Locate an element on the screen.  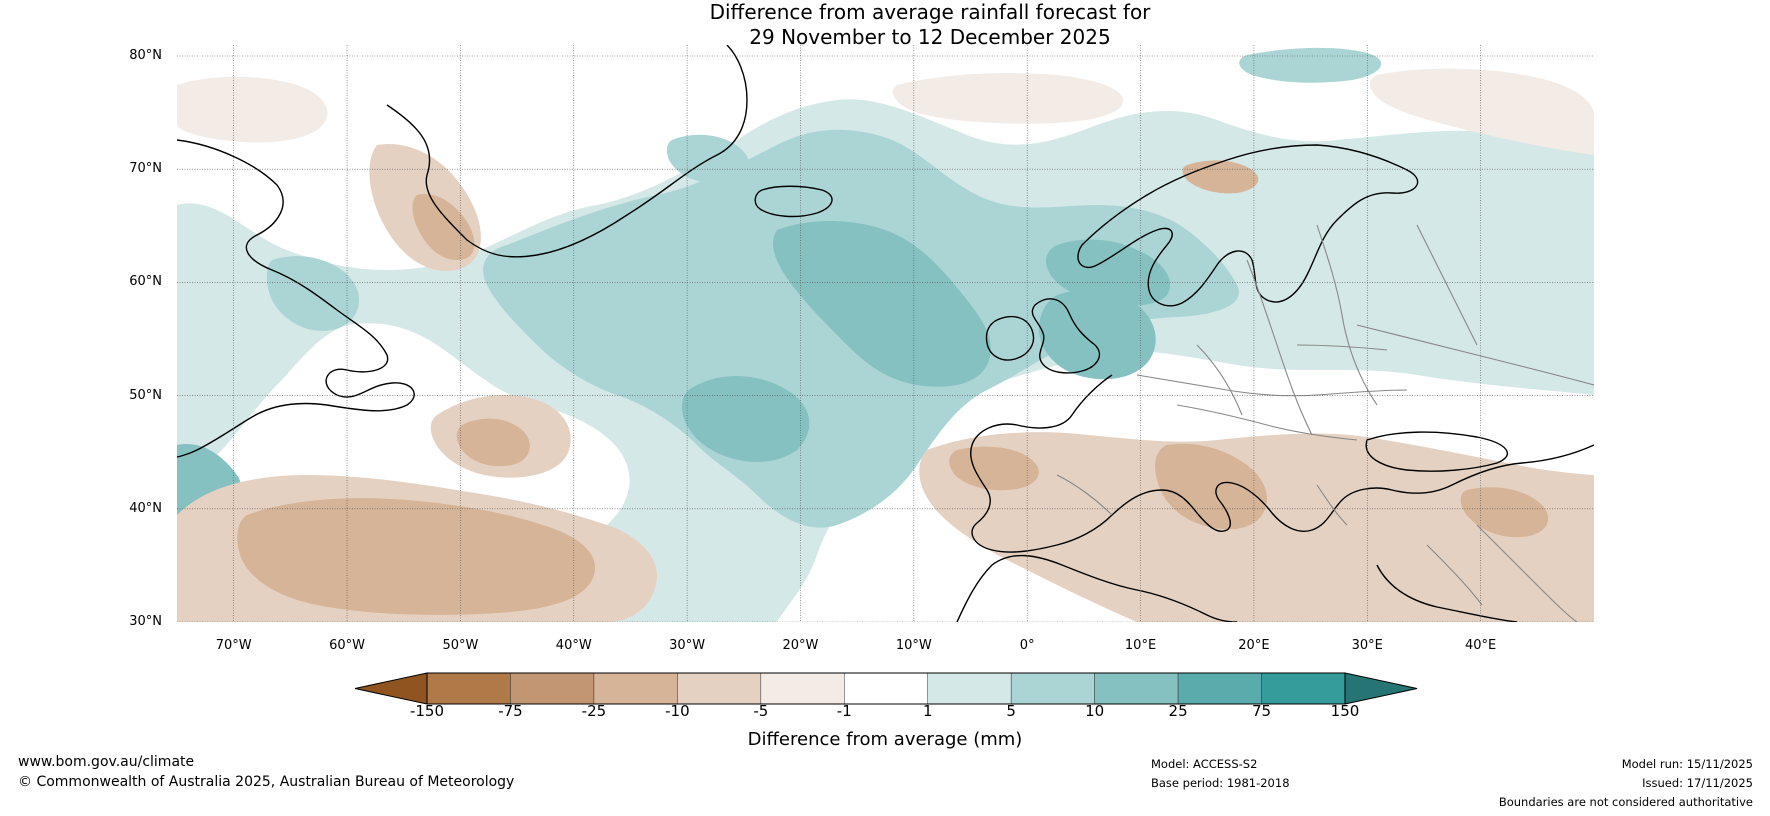
longitude-label: 20°E is located at coordinates (1254, 645).